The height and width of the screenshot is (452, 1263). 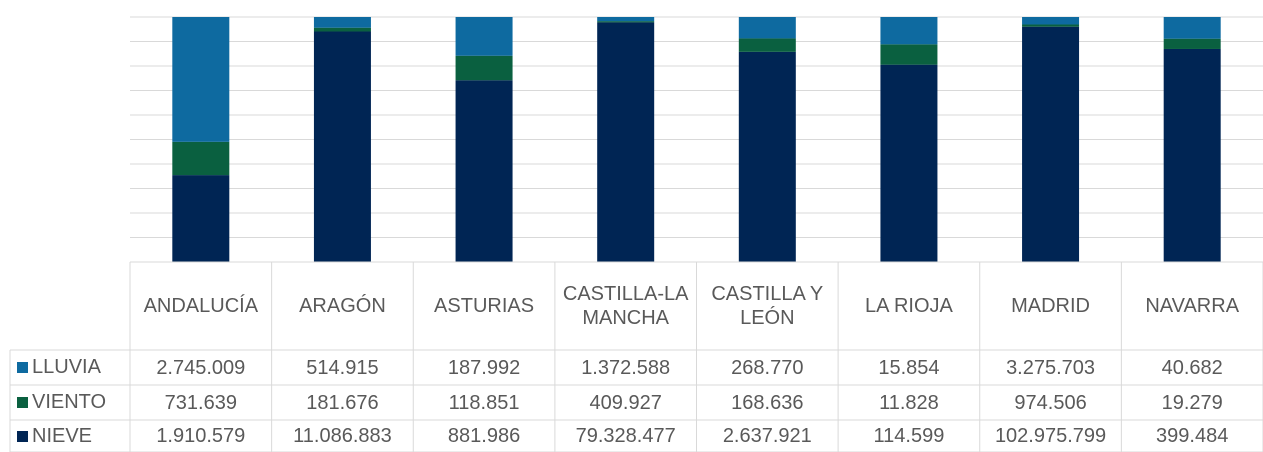 I want to click on table-value: 974.506, so click(x=1050, y=402).